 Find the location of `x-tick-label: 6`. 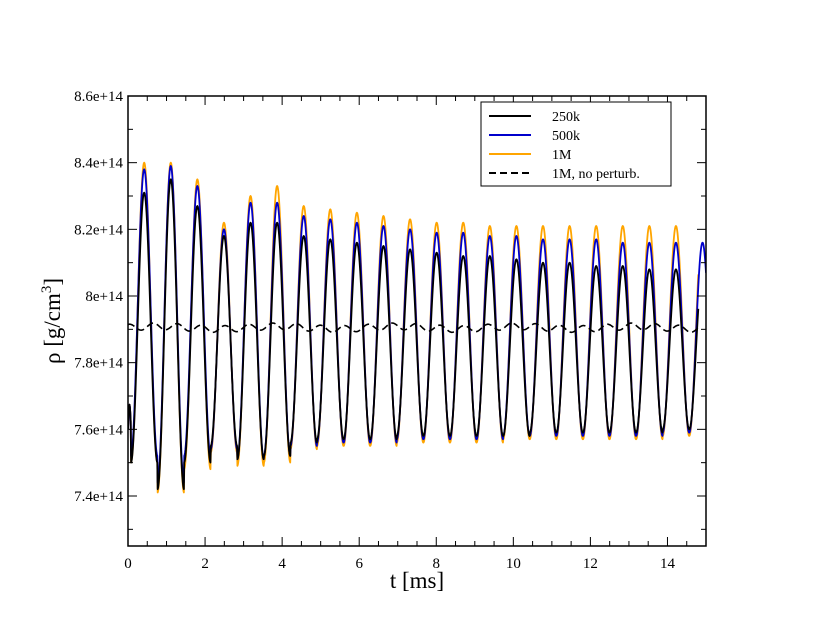

x-tick-label: 6 is located at coordinates (359, 564).